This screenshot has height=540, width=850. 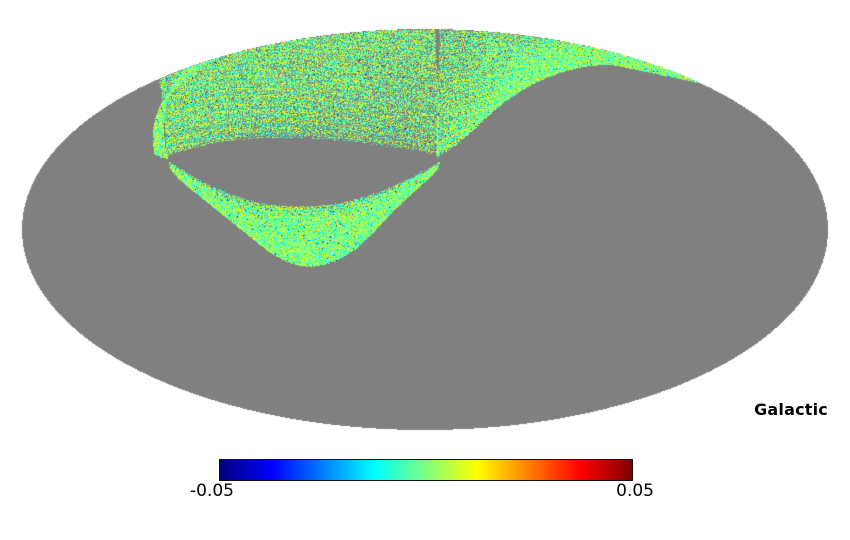 I want to click on colorbar-min-label: -0.05, so click(x=212, y=491).